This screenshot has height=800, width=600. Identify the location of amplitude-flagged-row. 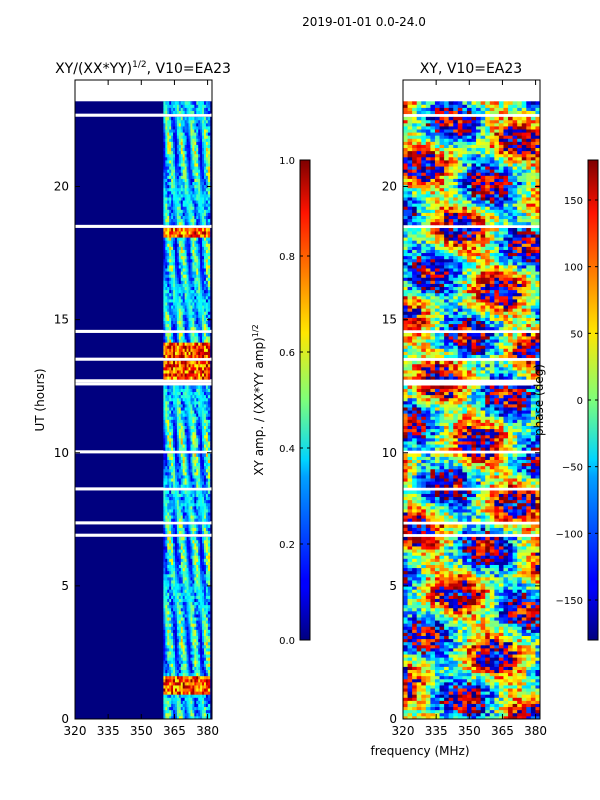
(143, 115).